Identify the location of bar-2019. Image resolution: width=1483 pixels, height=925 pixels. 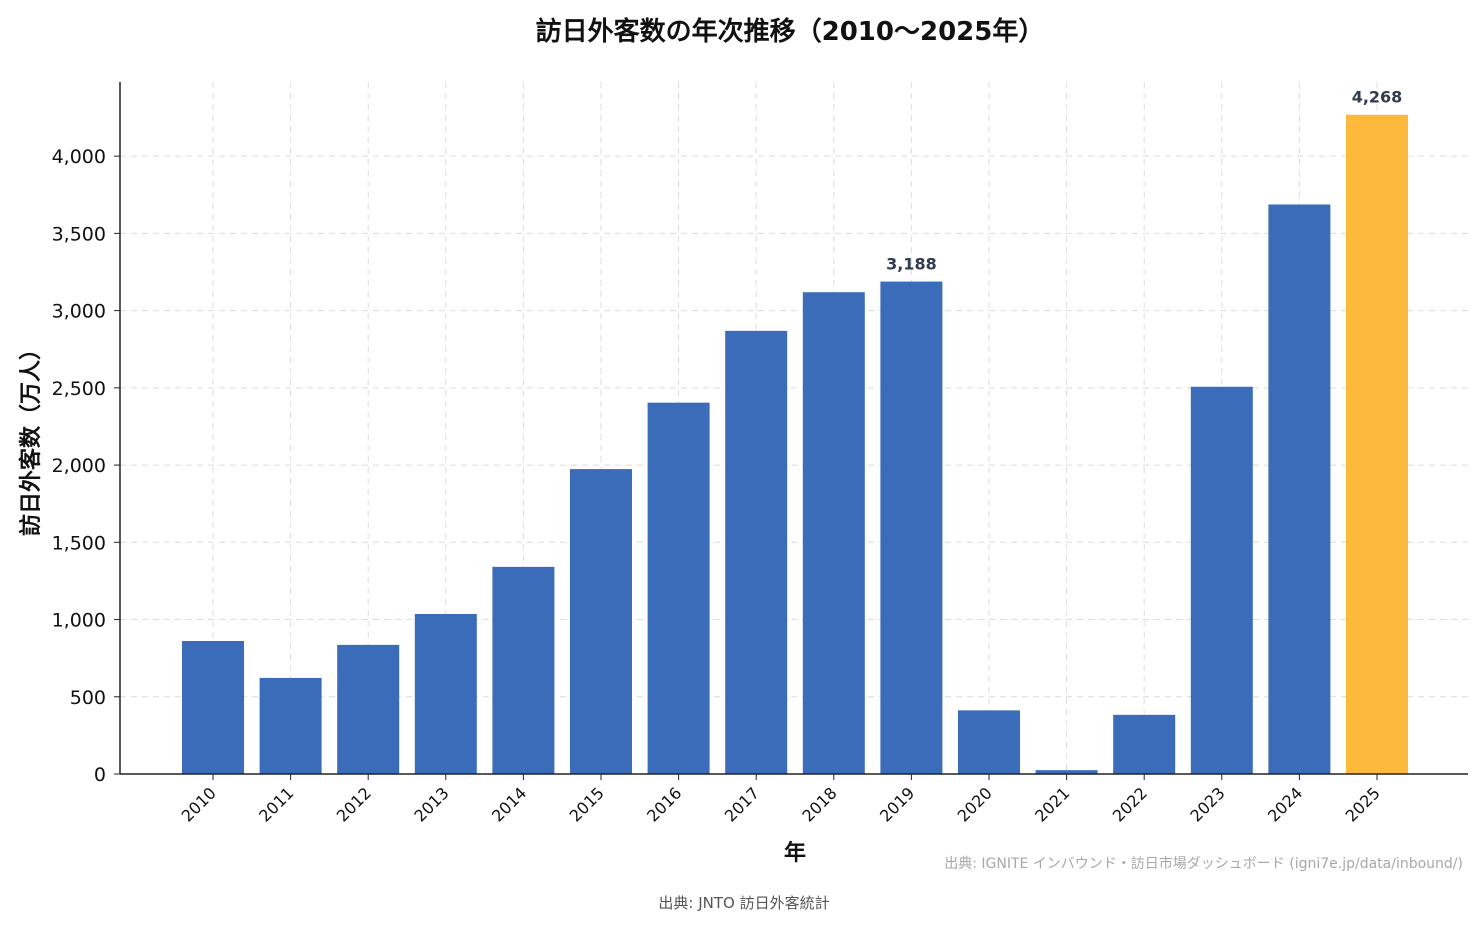
(911, 527).